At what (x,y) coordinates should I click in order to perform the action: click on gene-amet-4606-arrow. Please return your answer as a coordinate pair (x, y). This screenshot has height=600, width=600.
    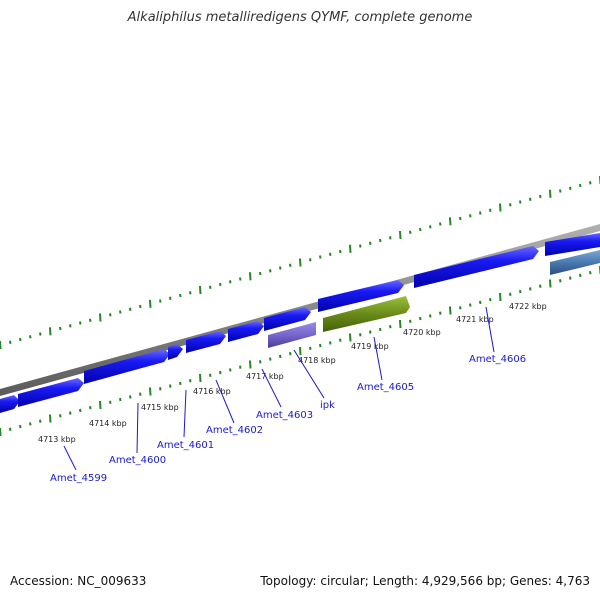
    Looking at the image, I should click on (575, 262).